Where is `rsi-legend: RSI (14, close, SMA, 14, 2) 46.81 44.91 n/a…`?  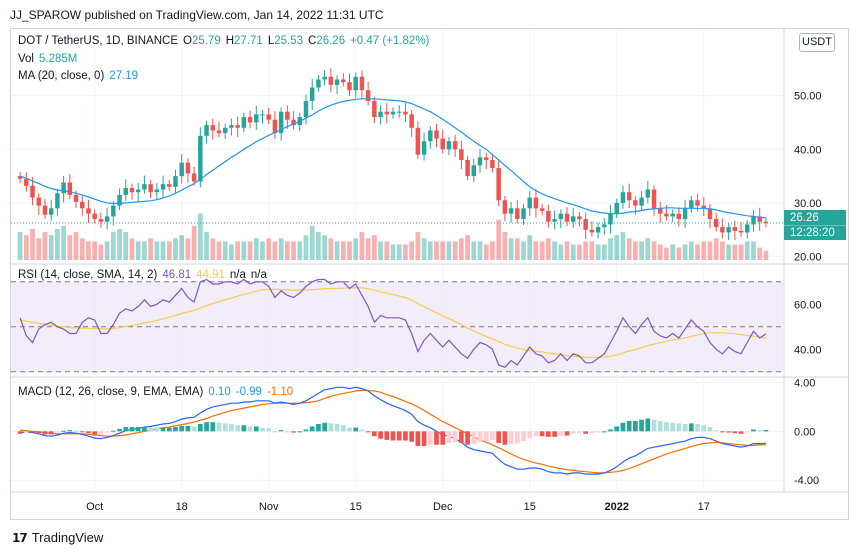 rsi-legend: RSI (14, close, SMA, 14, 2) 46.81 44.91 n/a… is located at coordinates (145, 275).